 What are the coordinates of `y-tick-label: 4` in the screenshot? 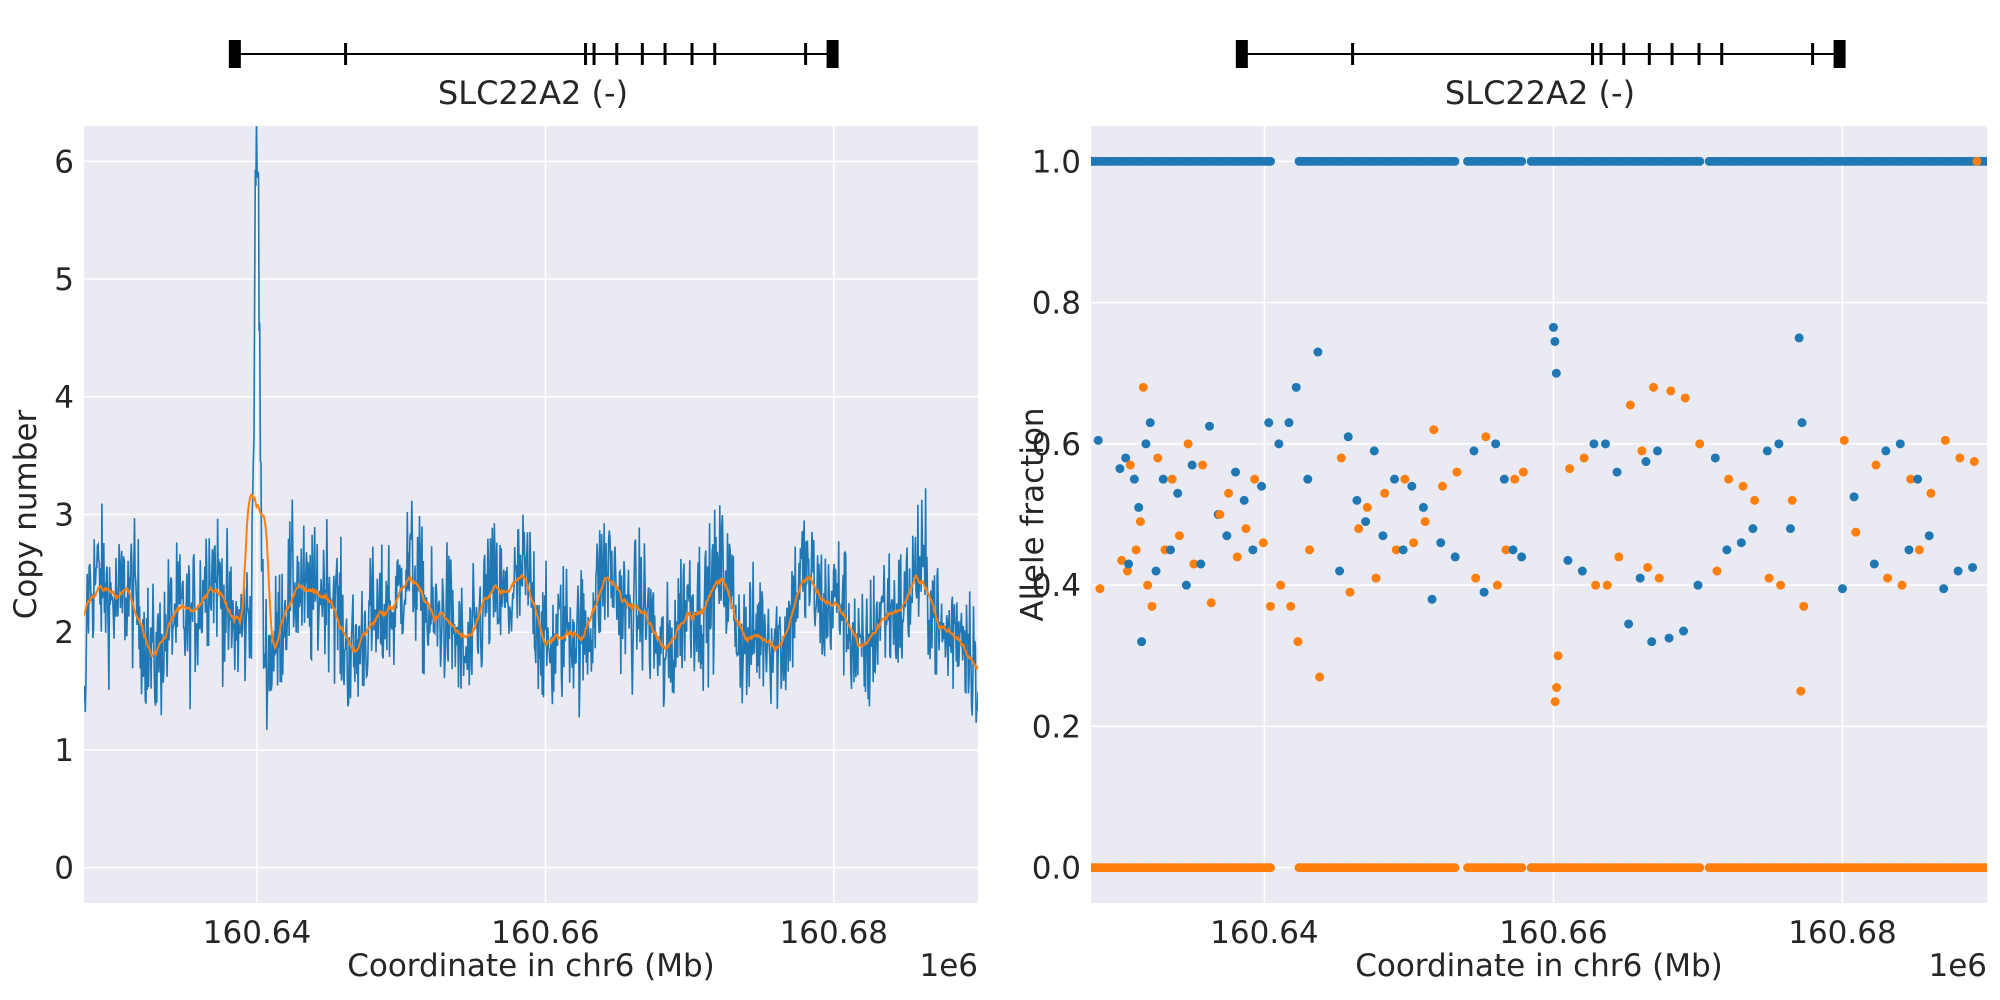 It's located at (64, 398).